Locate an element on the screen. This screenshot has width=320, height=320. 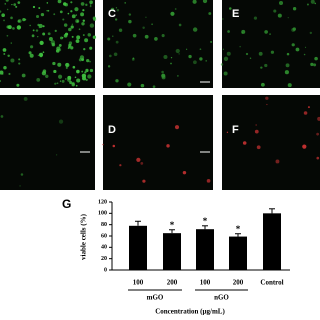
panel-label: E is located at coordinates (235, 14).